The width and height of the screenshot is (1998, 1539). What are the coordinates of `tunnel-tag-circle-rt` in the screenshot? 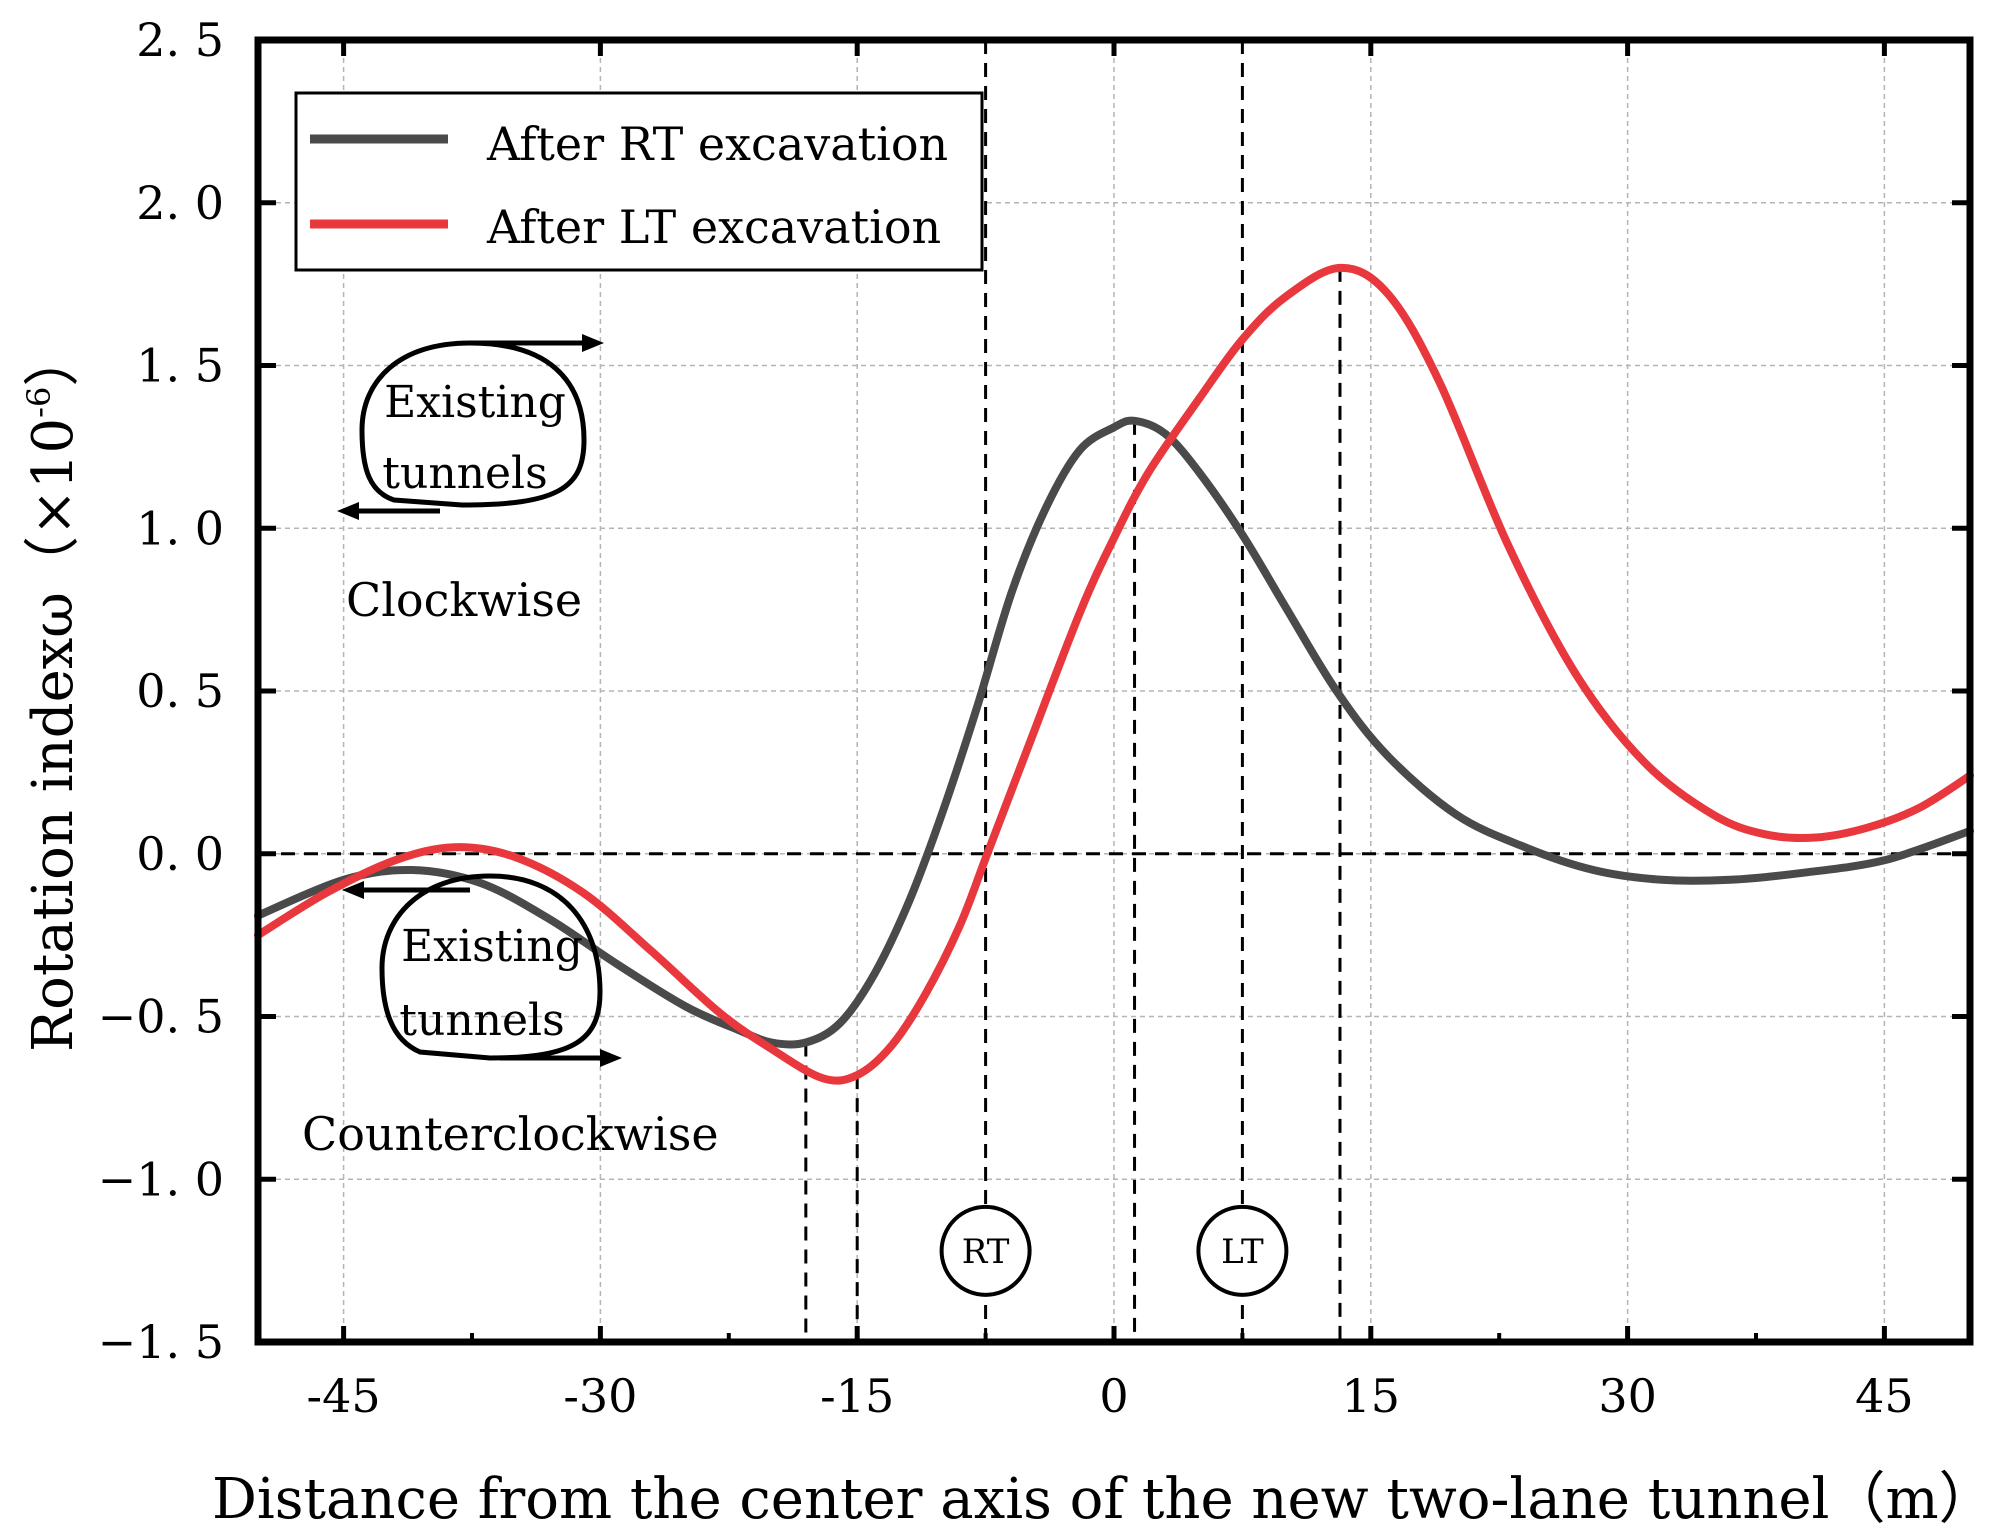 It's located at (985, 1250).